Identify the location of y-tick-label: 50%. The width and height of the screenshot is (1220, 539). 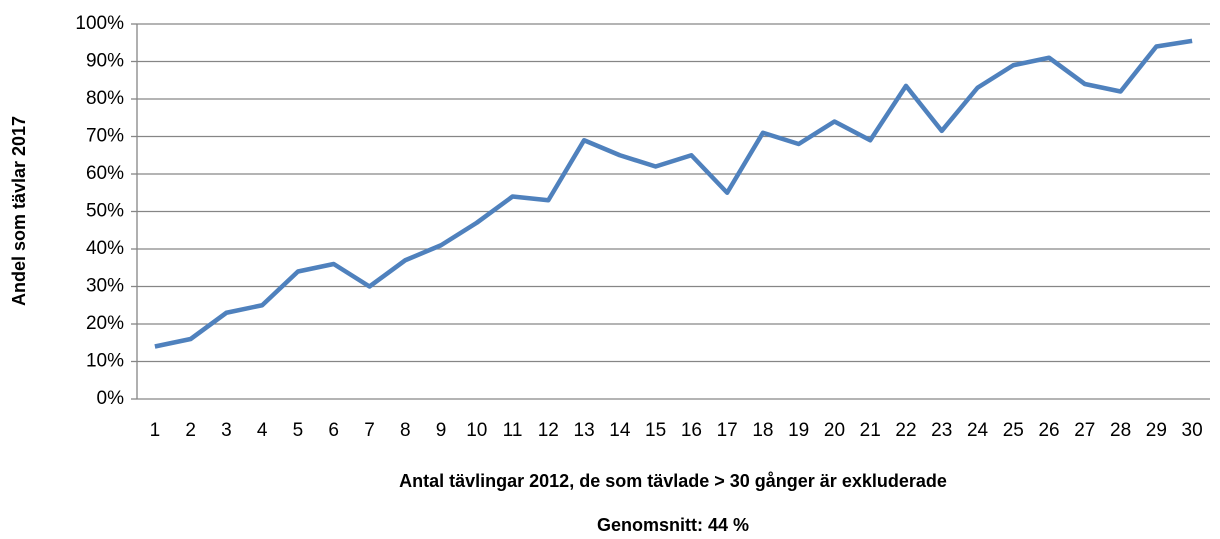
(105, 211).